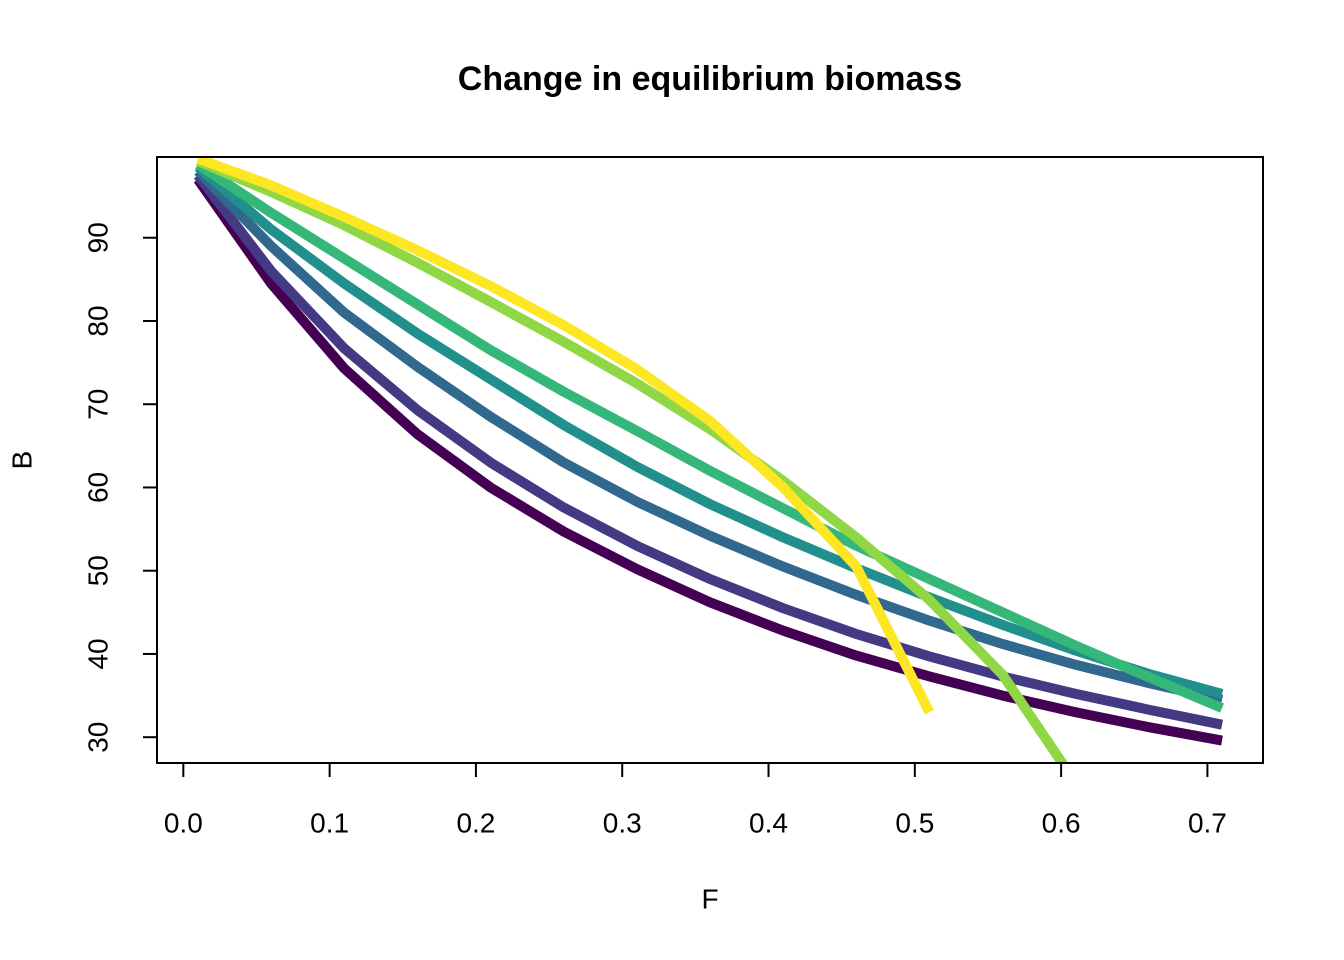 The width and height of the screenshot is (1344, 960). What do you see at coordinates (97, 737) in the screenshot?
I see `y-tick-label: 30` at bounding box center [97, 737].